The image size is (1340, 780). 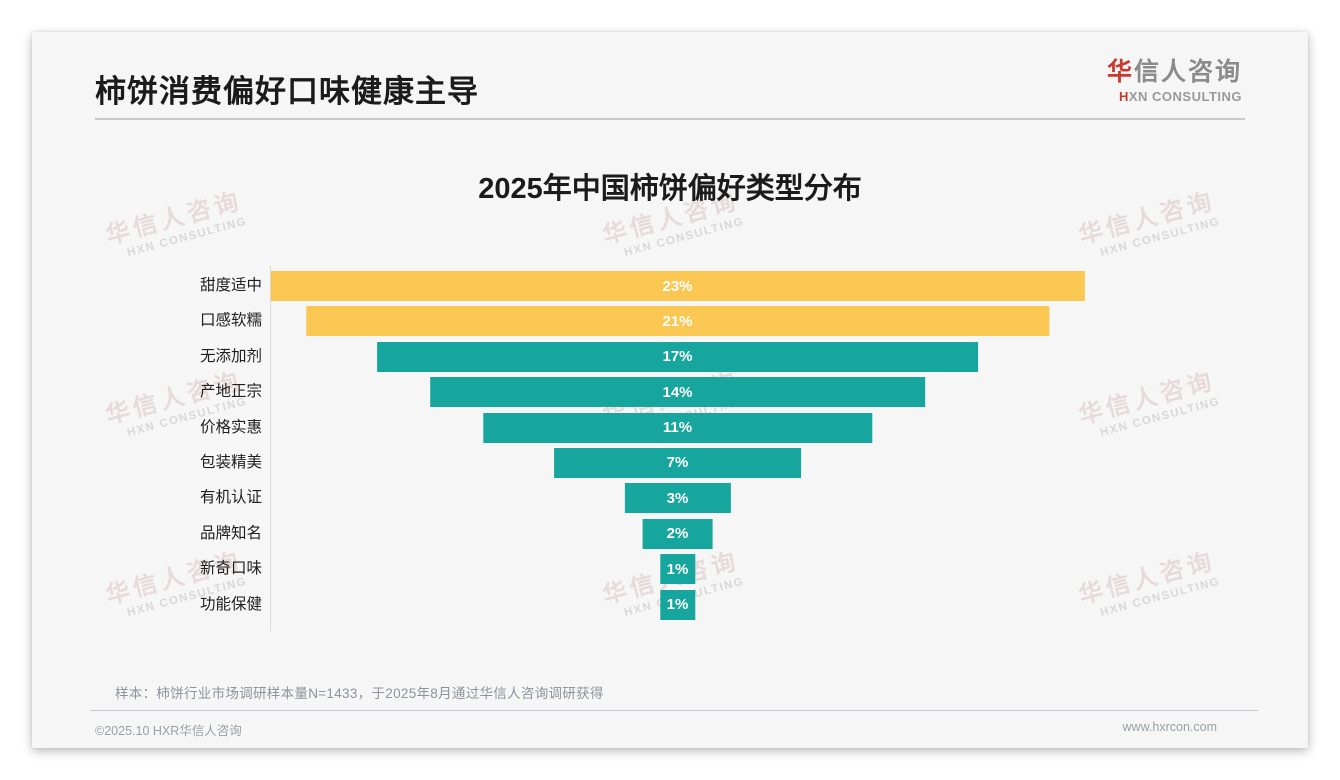 I want to click on chart-row: 无添加剂 17%, so click(x=670, y=356).